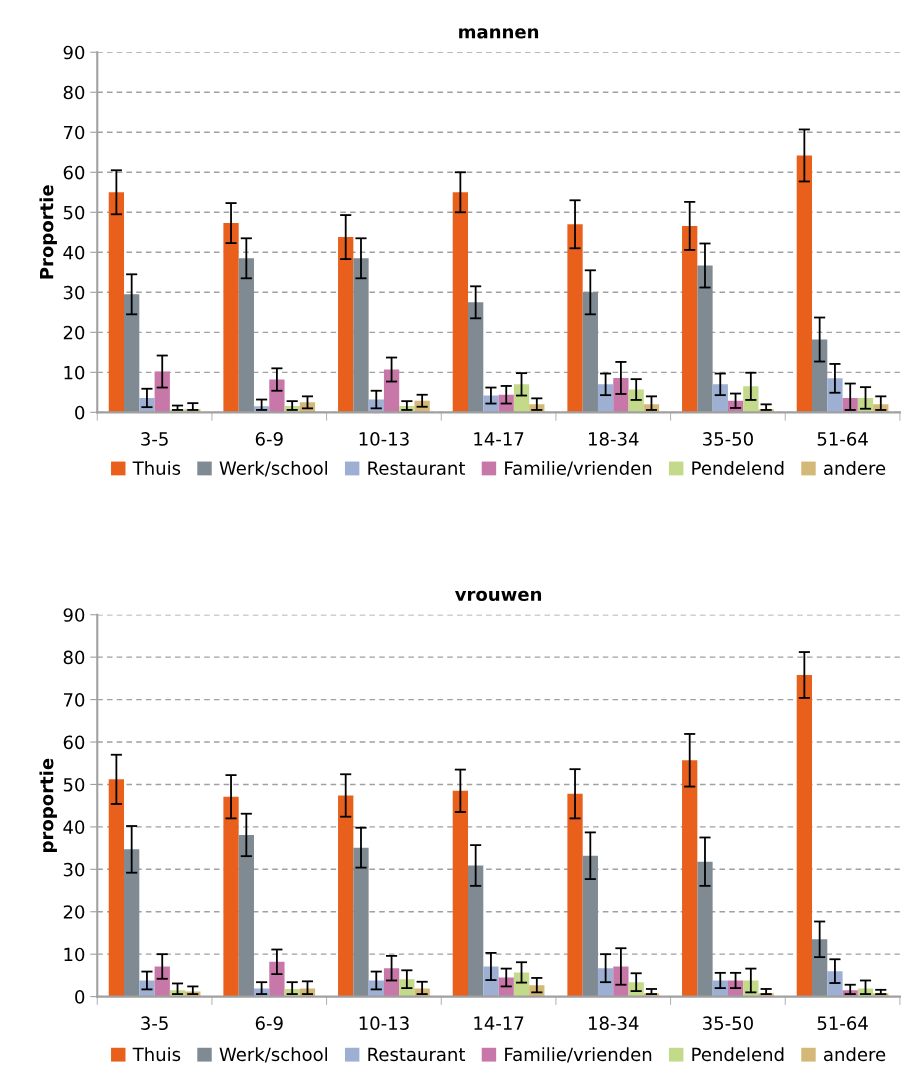 This screenshot has width=909, height=1088. Describe the element at coordinates (48, 805) in the screenshot. I see `y-axis-title: proportie` at that location.